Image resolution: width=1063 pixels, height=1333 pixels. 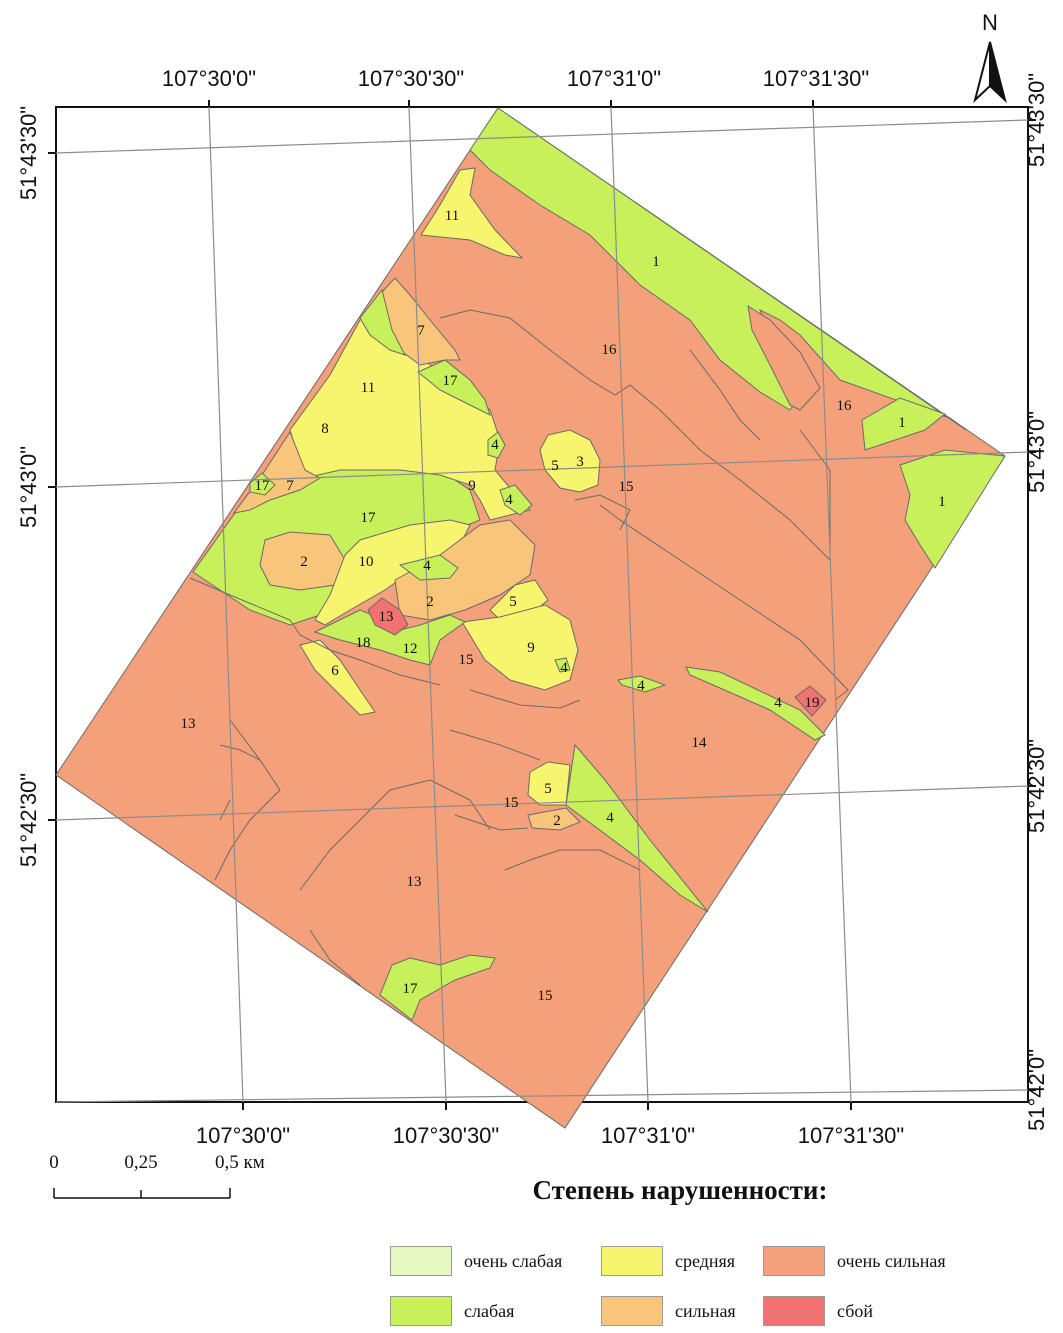 What do you see at coordinates (1036, 786) in the screenshot?
I see `right-lat-label: 51°42'30"` at bounding box center [1036, 786].